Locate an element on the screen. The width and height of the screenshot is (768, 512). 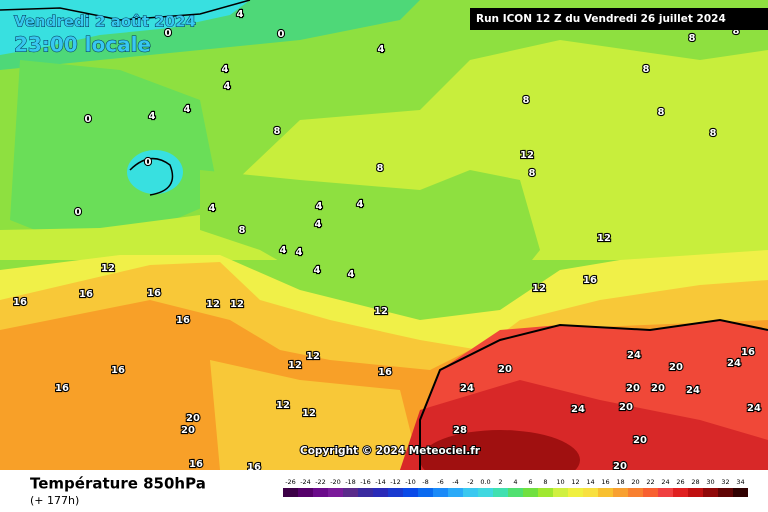
legend-label: -26 is located at coordinates (290, 482).